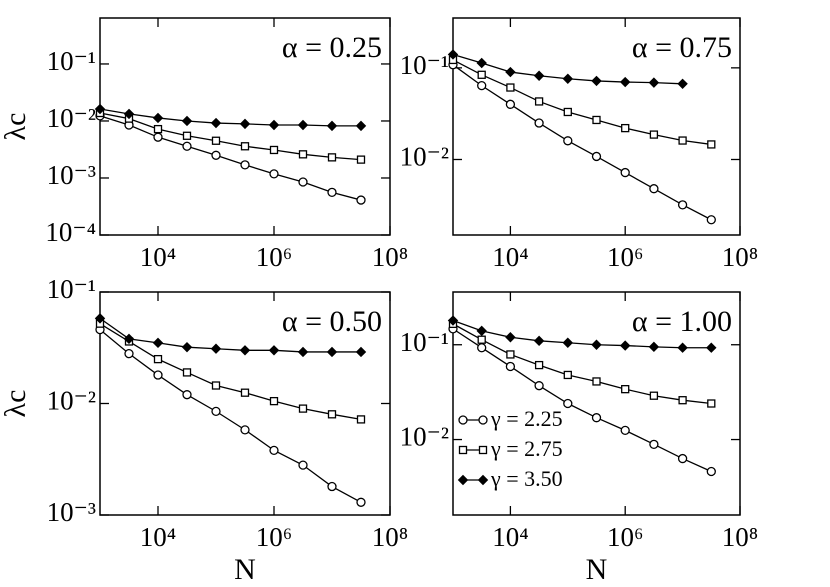 Image resolution: width=830 pixels, height=587 pixels. What do you see at coordinates (682, 47) in the screenshot?
I see `annotation: α = 0.75` at bounding box center [682, 47].